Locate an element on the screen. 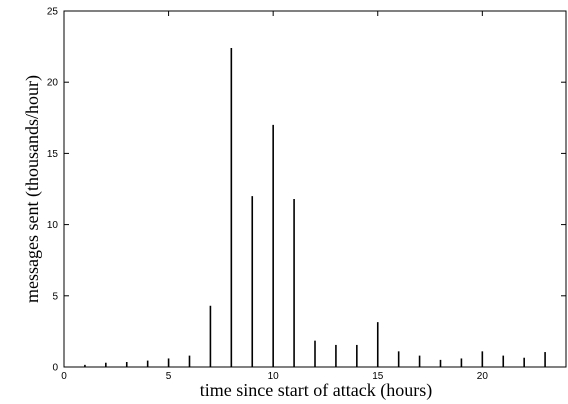 The image size is (568, 404). y-tick-label: 5 is located at coordinates (55, 296).